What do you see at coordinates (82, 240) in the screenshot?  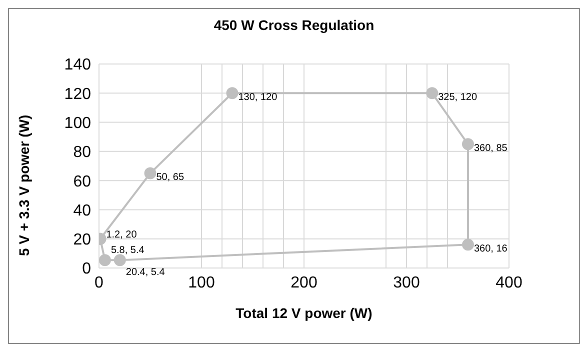 I see `y-tick-label: 20` at bounding box center [82, 240].